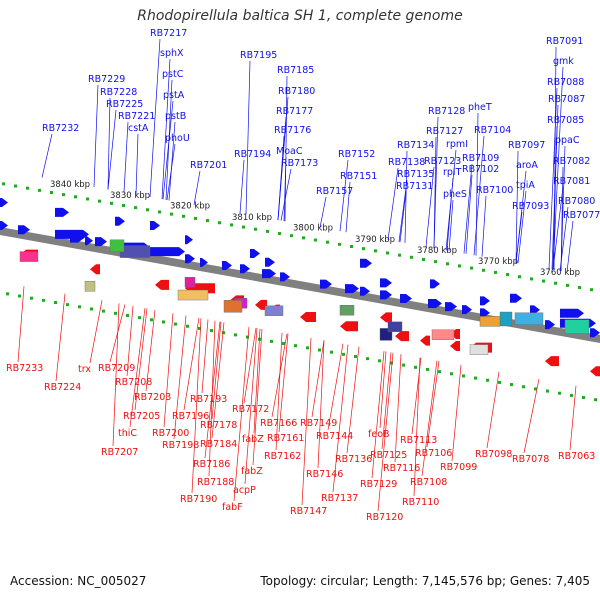 The width and height of the screenshot is (600, 600). I want to click on forward-gene-label: MoaC, so click(289, 151).